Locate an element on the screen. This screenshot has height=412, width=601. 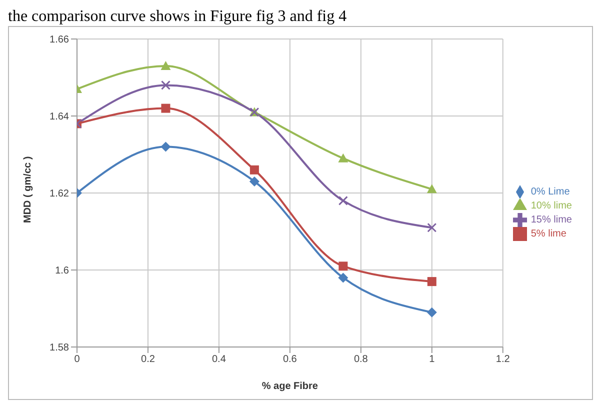
legend-label: 0% Lime is located at coordinates (550, 192).